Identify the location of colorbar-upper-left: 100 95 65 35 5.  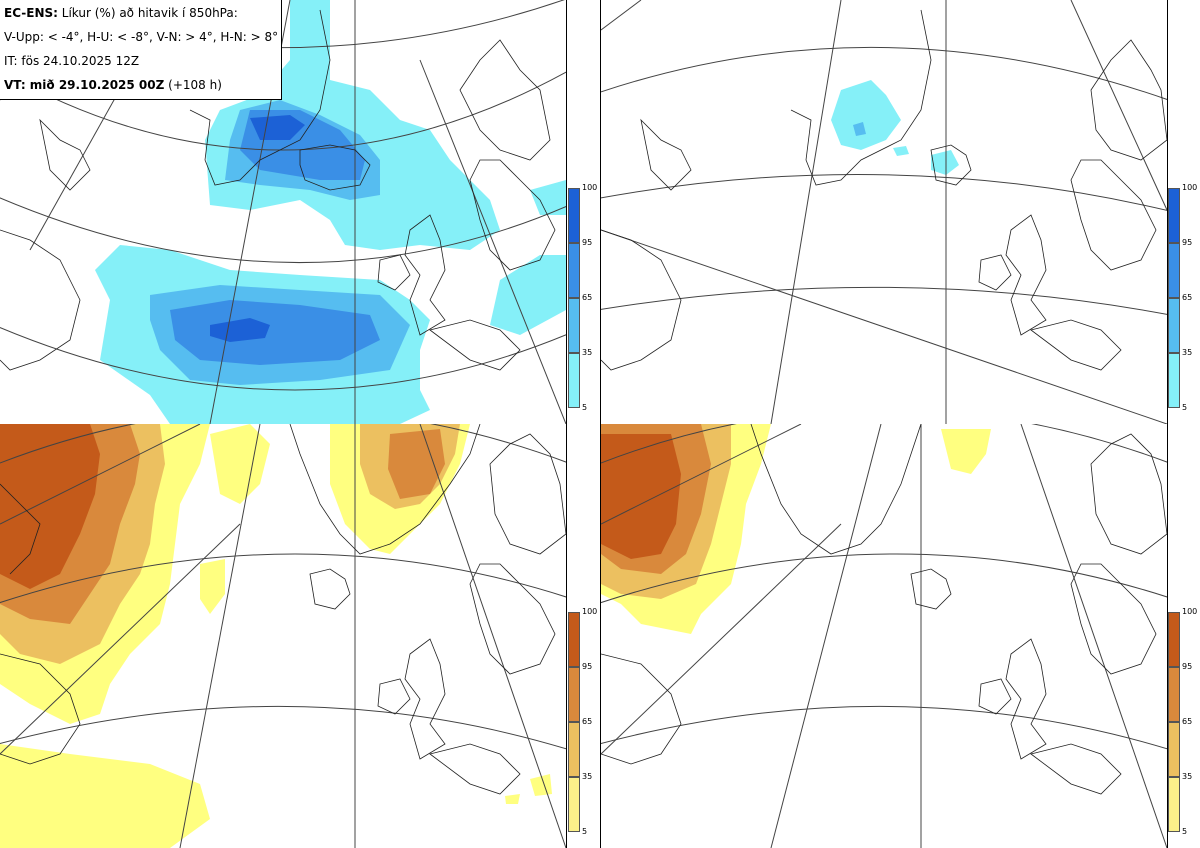
(584, 298).